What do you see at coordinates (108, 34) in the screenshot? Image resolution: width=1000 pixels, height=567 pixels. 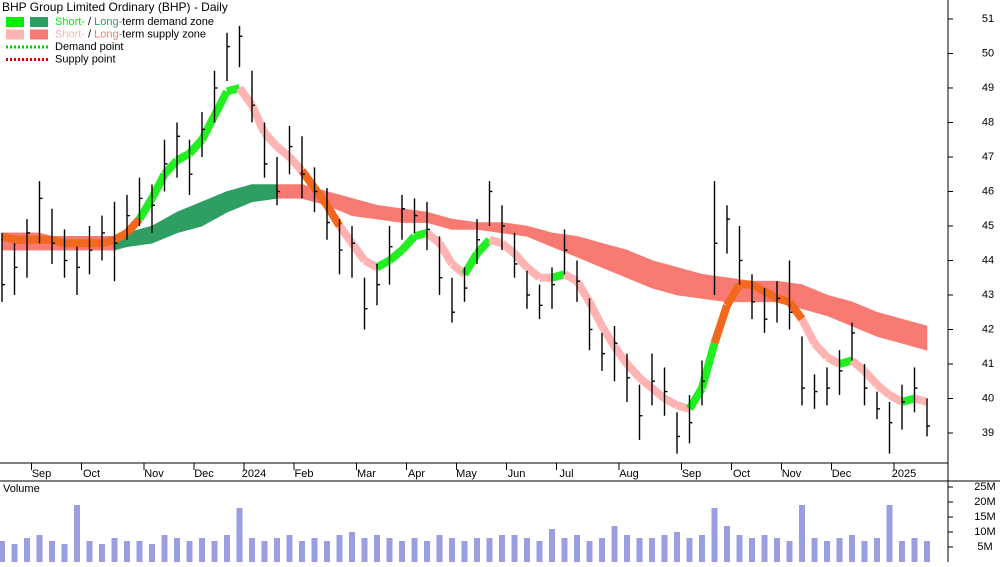 I see `legend-text-part: Long-` at bounding box center [108, 34].